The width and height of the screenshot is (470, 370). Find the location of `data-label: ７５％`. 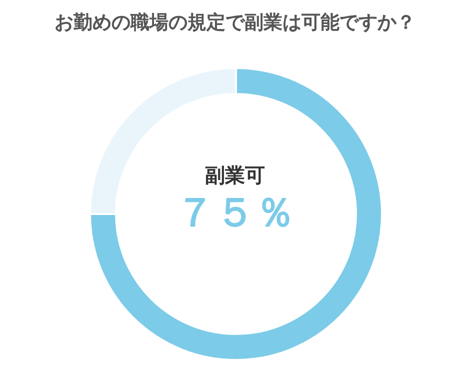

data-label: ７５％ is located at coordinates (235, 213).